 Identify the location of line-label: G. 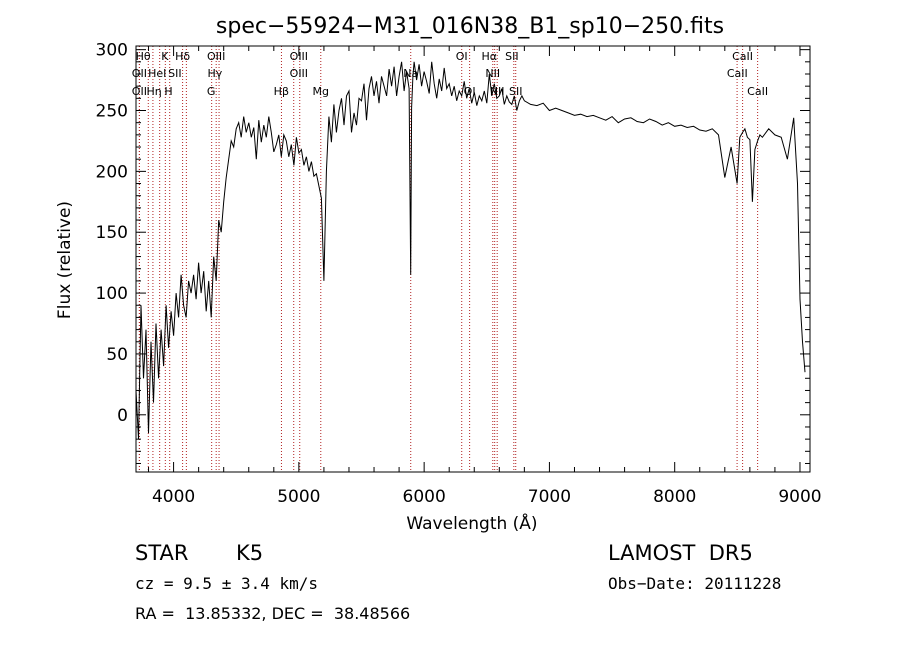
(211, 91).